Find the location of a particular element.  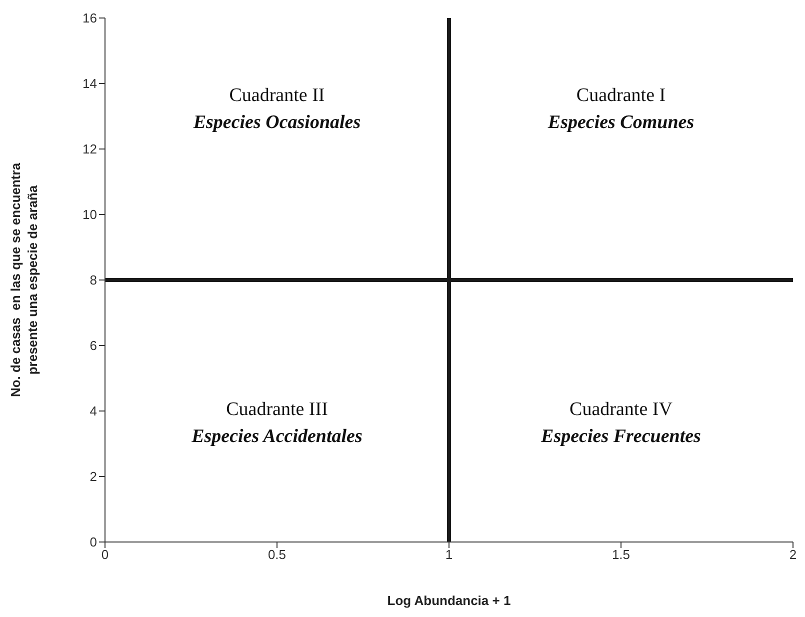

x-axis-title: Log Abundancia + 1 is located at coordinates (449, 600).